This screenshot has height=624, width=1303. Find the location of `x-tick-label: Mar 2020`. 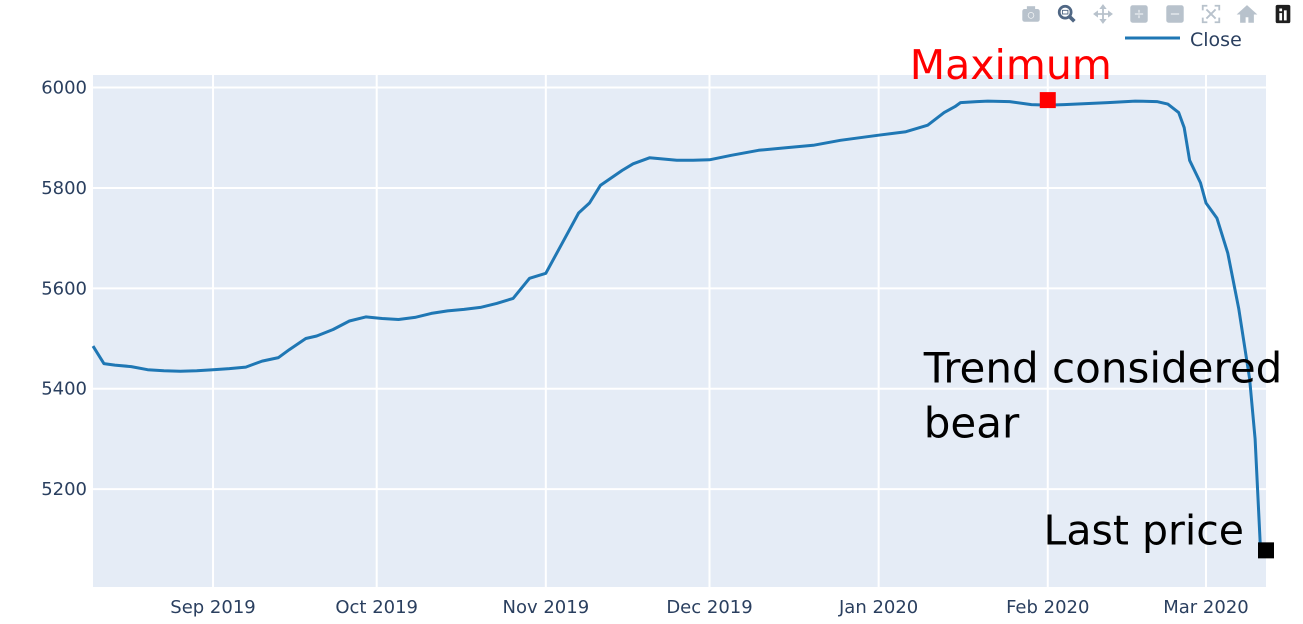

x-tick-label: Mar 2020 is located at coordinates (1206, 607).